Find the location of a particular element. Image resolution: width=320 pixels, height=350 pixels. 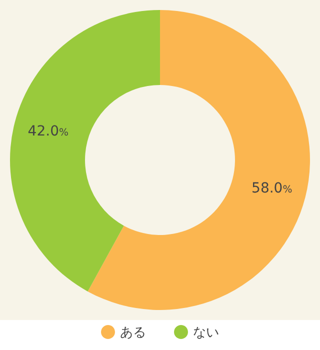

data-label: 58.0% is located at coordinates (272, 188).